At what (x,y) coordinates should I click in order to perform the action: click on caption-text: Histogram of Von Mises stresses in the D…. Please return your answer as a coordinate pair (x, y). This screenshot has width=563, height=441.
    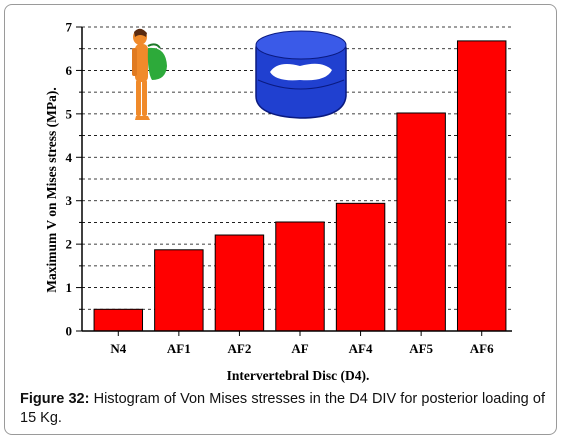
    Looking at the image, I should click on (282, 408).